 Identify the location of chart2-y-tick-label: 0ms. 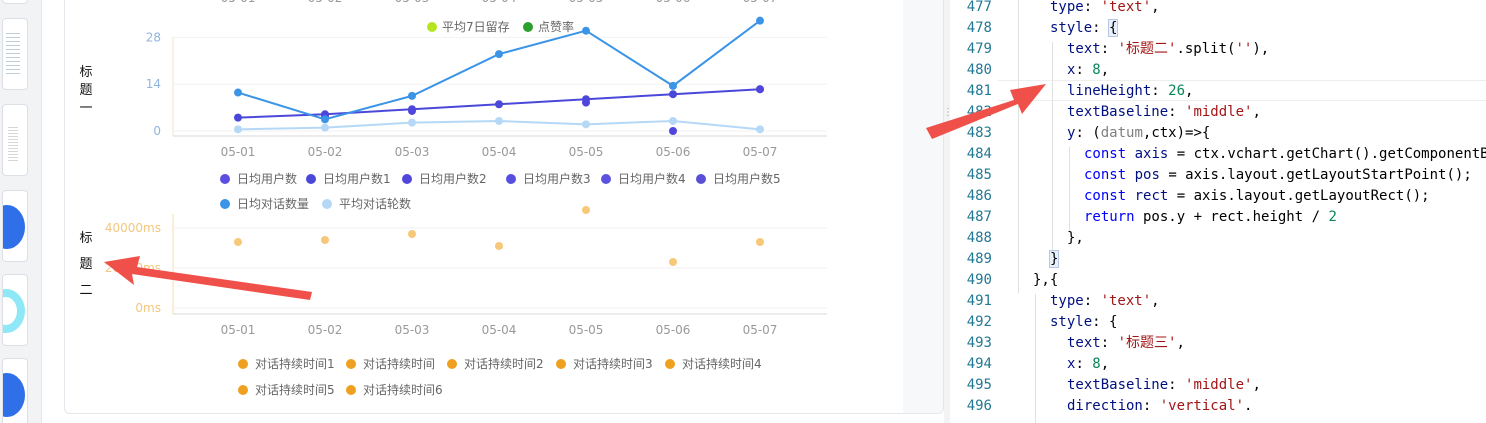
(148, 308).